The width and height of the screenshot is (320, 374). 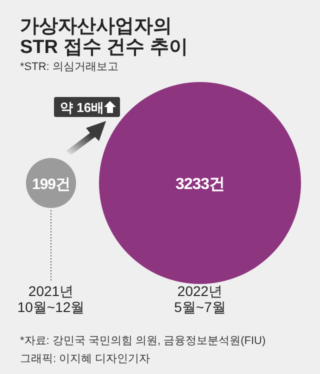 What do you see at coordinates (51, 184) in the screenshot?
I see `data-label: 199건` at bounding box center [51, 184].